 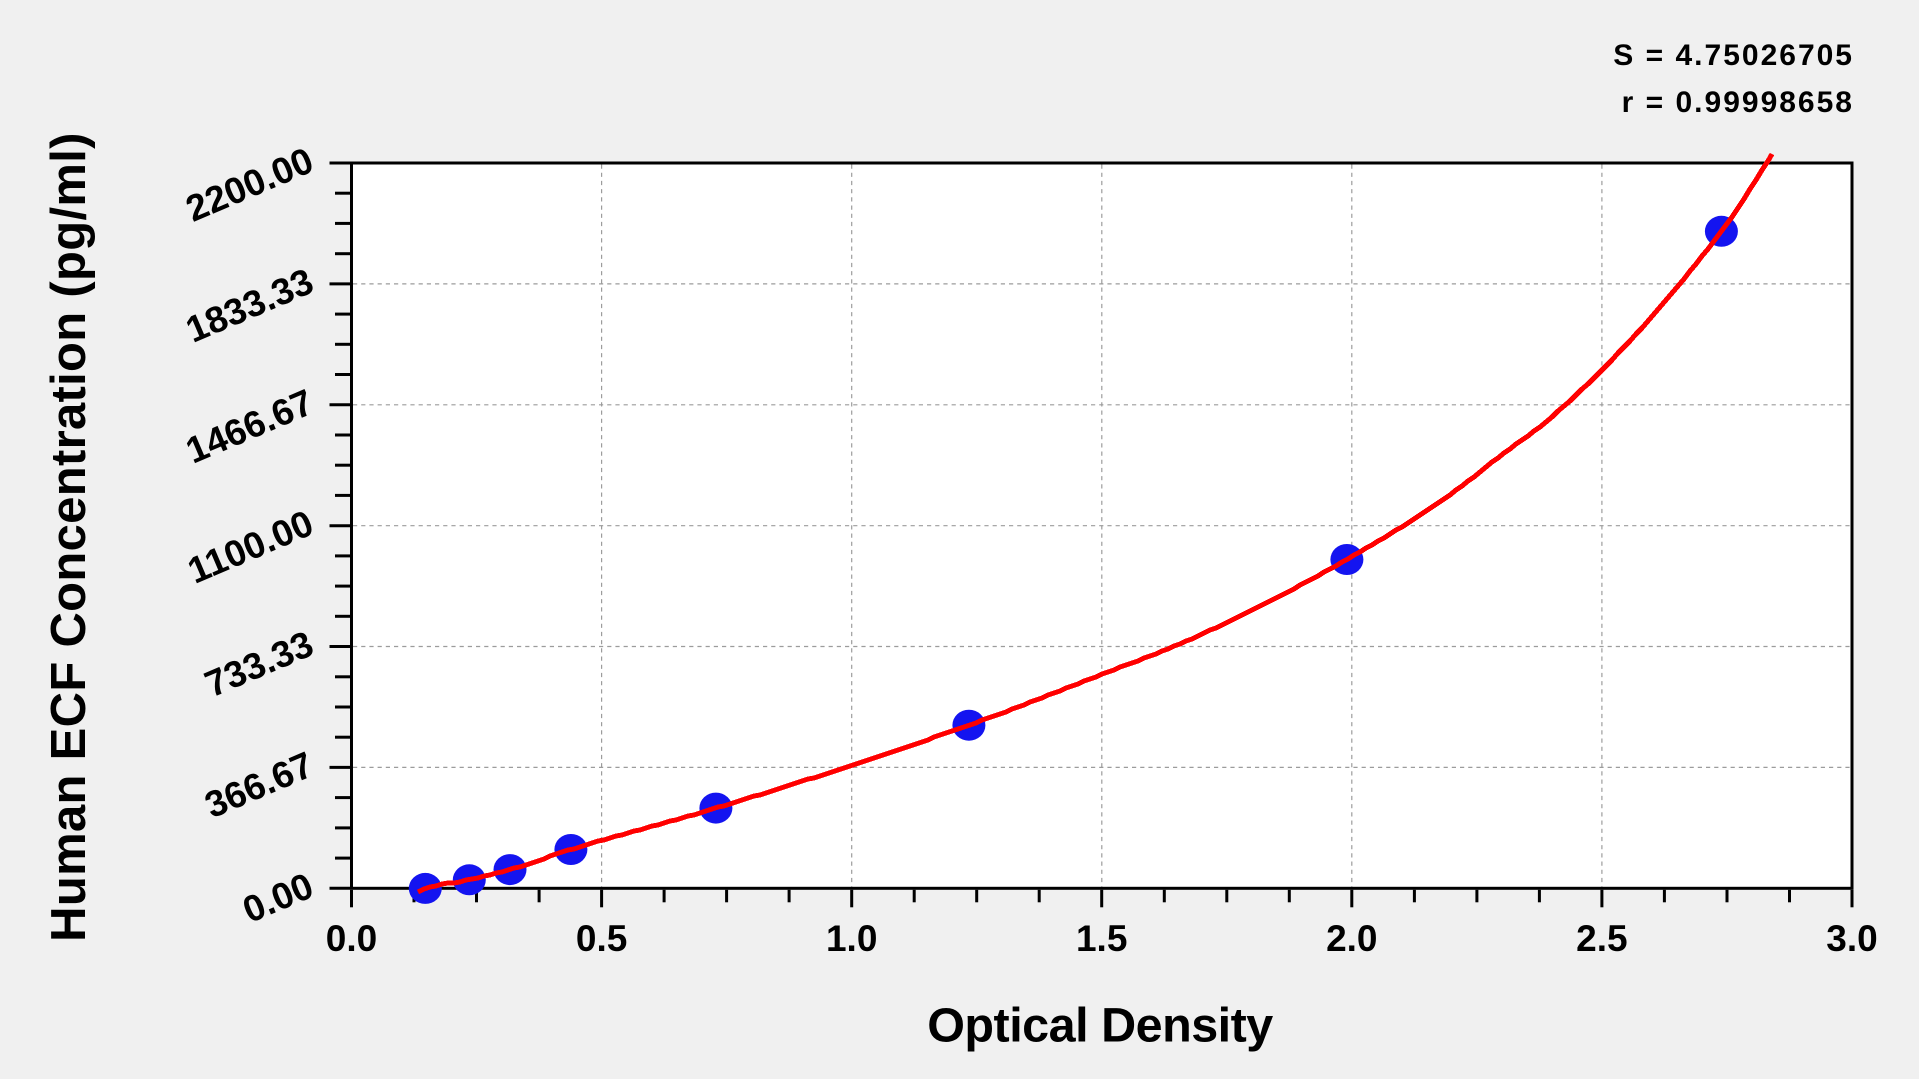 I want to click on svg-text:Human ECF Concentration (pg/ml: Human ECF Concentration (pg/ml), so click(x=69, y=537).